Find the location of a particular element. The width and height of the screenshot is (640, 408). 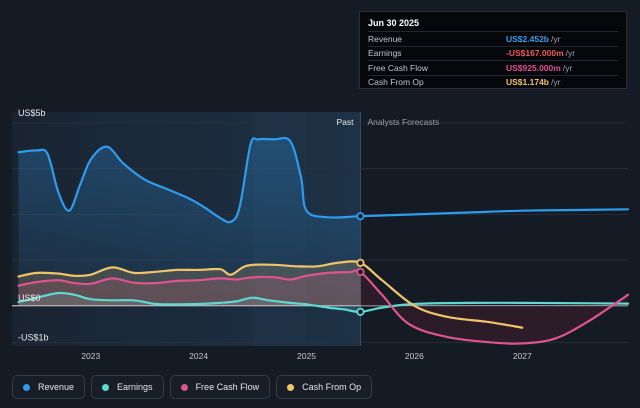

tooltip-row-cash-from-op: Cash From Op US$1.174b /yr is located at coordinates (493, 82).